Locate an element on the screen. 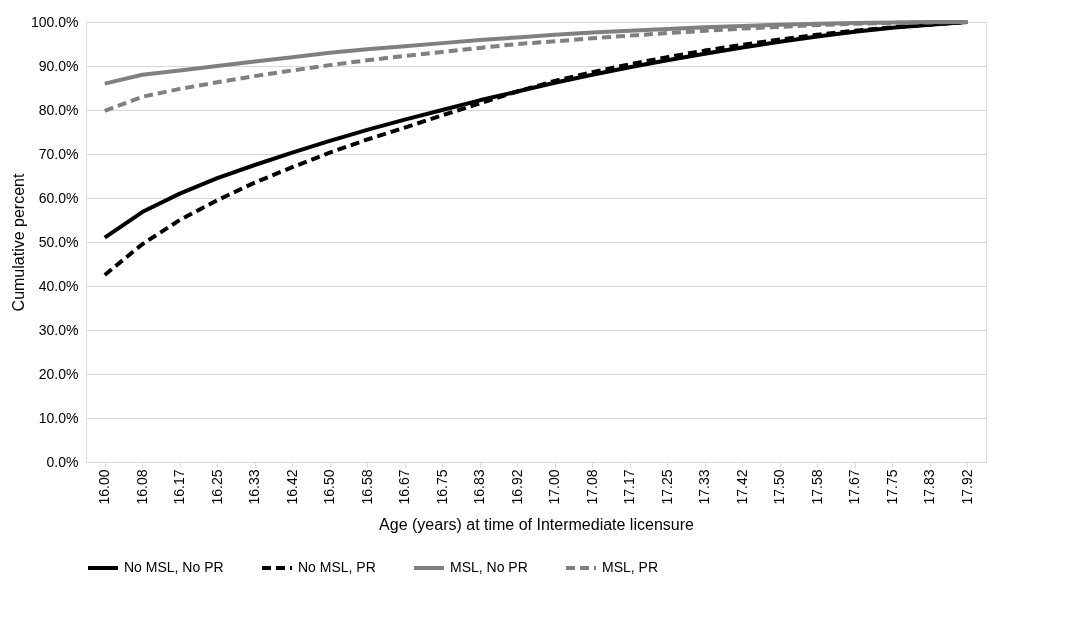 This screenshot has width=1085, height=636. y-tick-label: 20.0% is located at coordinates (58, 373).